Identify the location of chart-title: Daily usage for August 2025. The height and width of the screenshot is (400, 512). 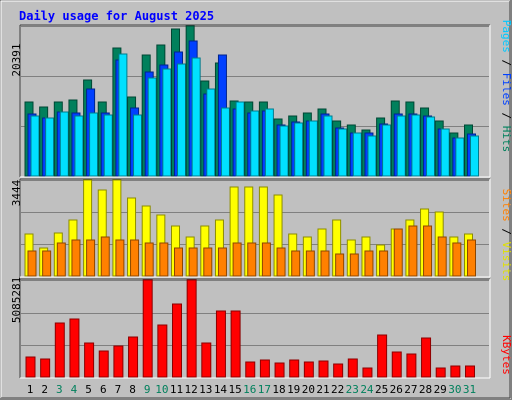
(116, 16).